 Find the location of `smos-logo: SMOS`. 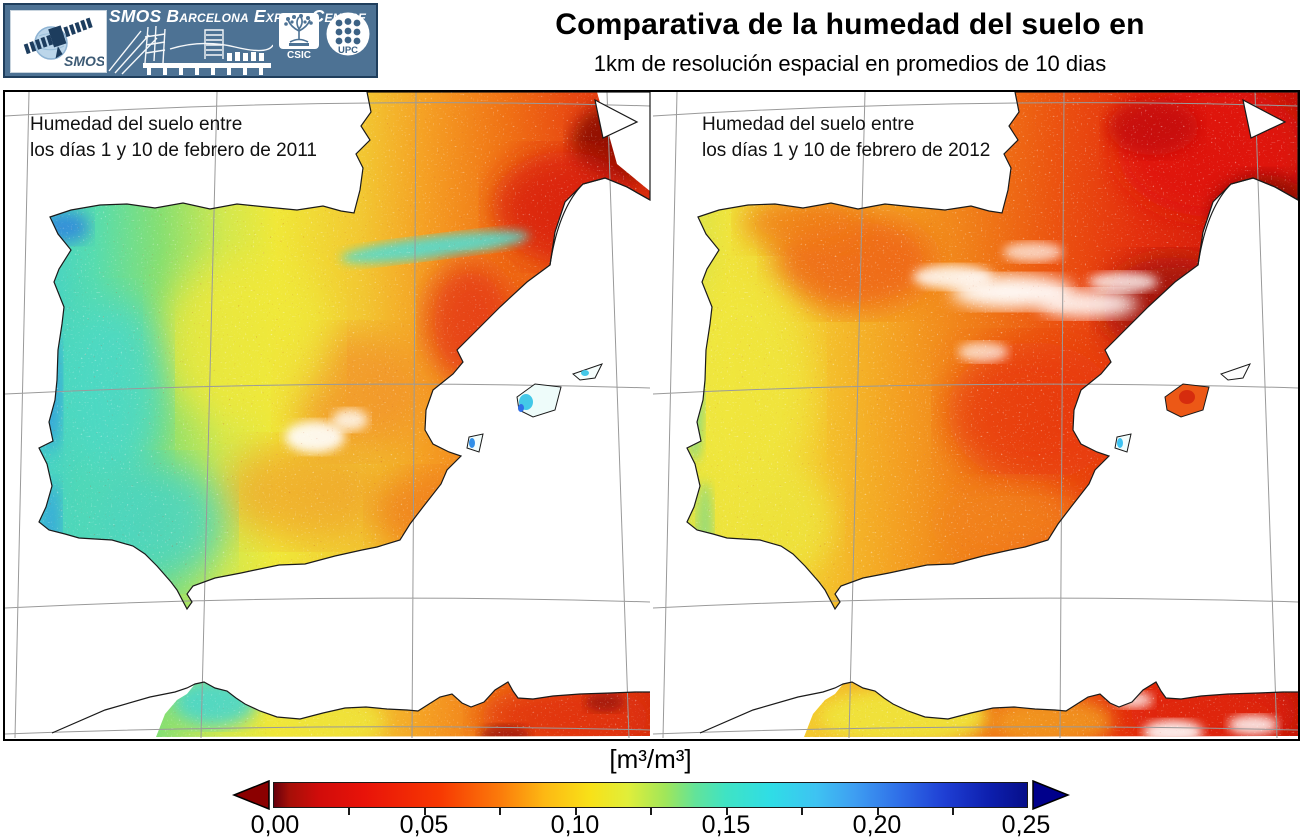

smos-logo: SMOS is located at coordinates (58, 41).